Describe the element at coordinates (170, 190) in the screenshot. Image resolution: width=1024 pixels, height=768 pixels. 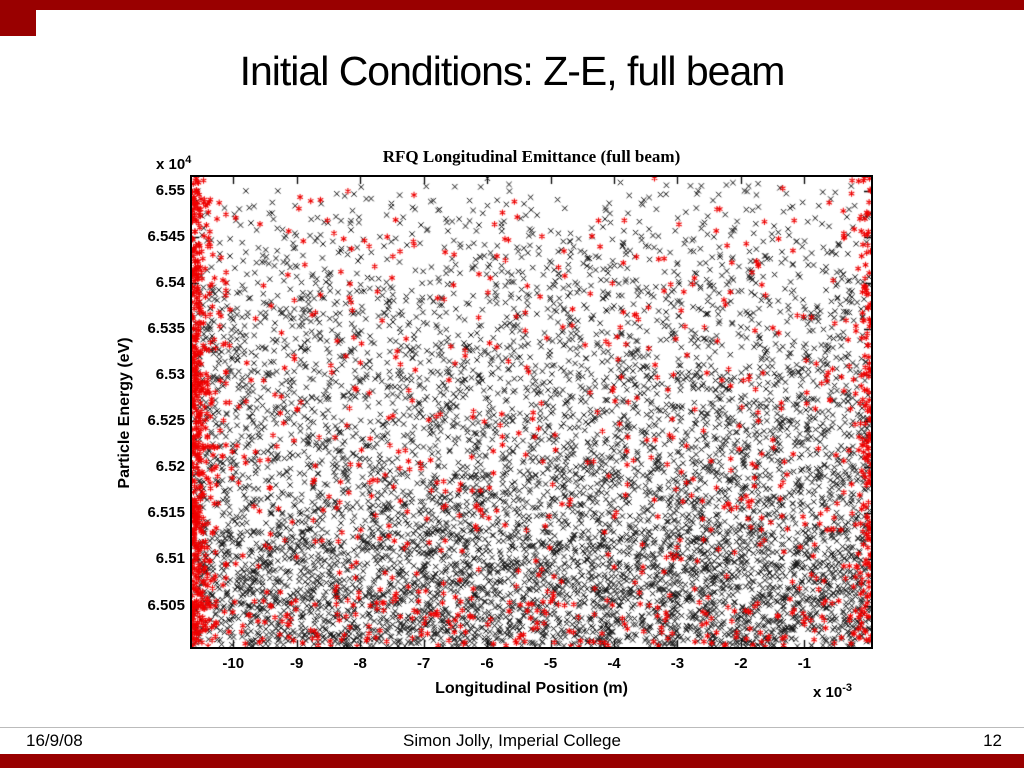
I see `y-tick-label: 6.55` at that location.